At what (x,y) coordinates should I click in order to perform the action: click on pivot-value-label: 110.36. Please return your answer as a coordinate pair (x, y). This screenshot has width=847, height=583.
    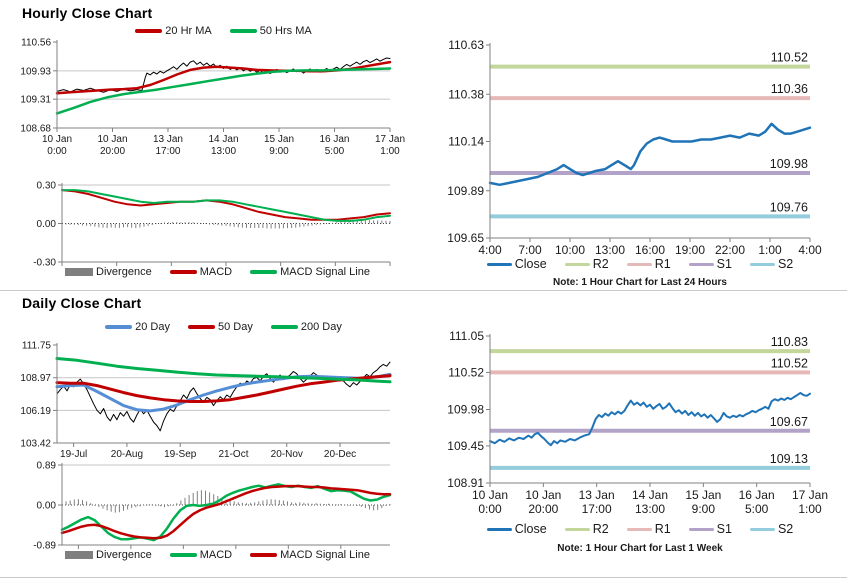
    Looking at the image, I should click on (789, 89).